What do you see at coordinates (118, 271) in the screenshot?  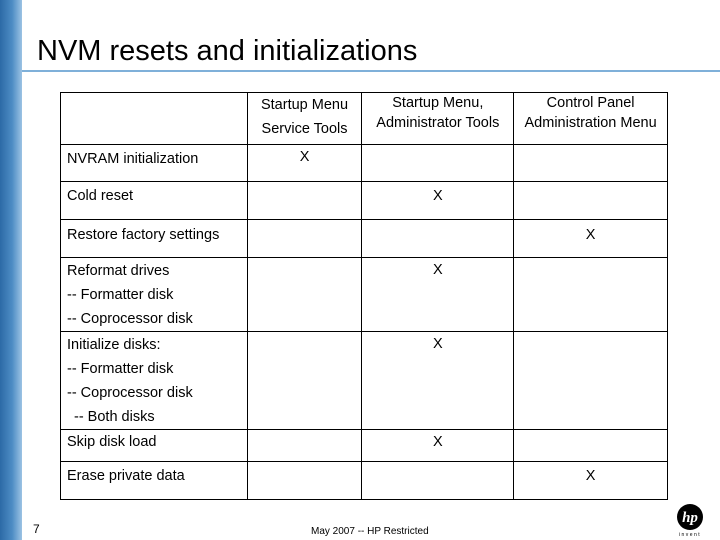 I see `row-label-line: Reformat drives` at bounding box center [118, 271].